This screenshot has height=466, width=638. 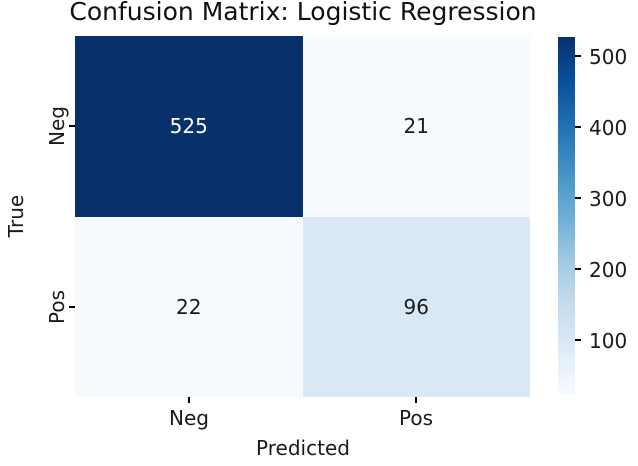 I want to click on colorbar-tick-label-300: 300, so click(x=608, y=199).